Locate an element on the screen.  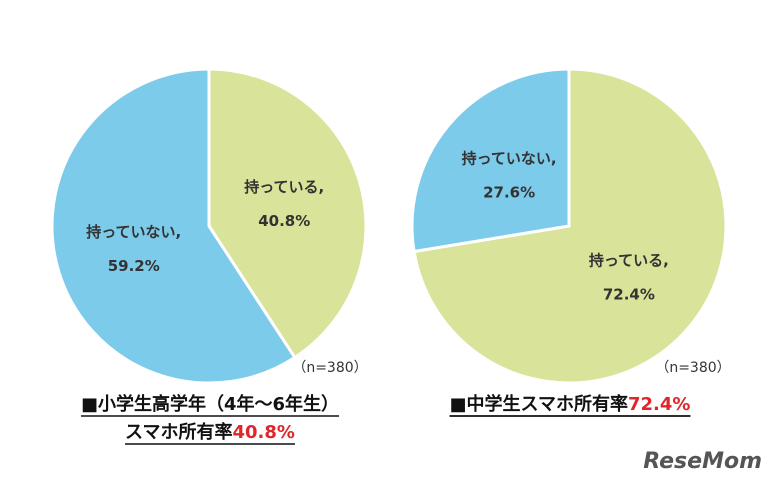
chart-title: ■小学生高学年（4年〜6年生） is located at coordinates (210, 404).